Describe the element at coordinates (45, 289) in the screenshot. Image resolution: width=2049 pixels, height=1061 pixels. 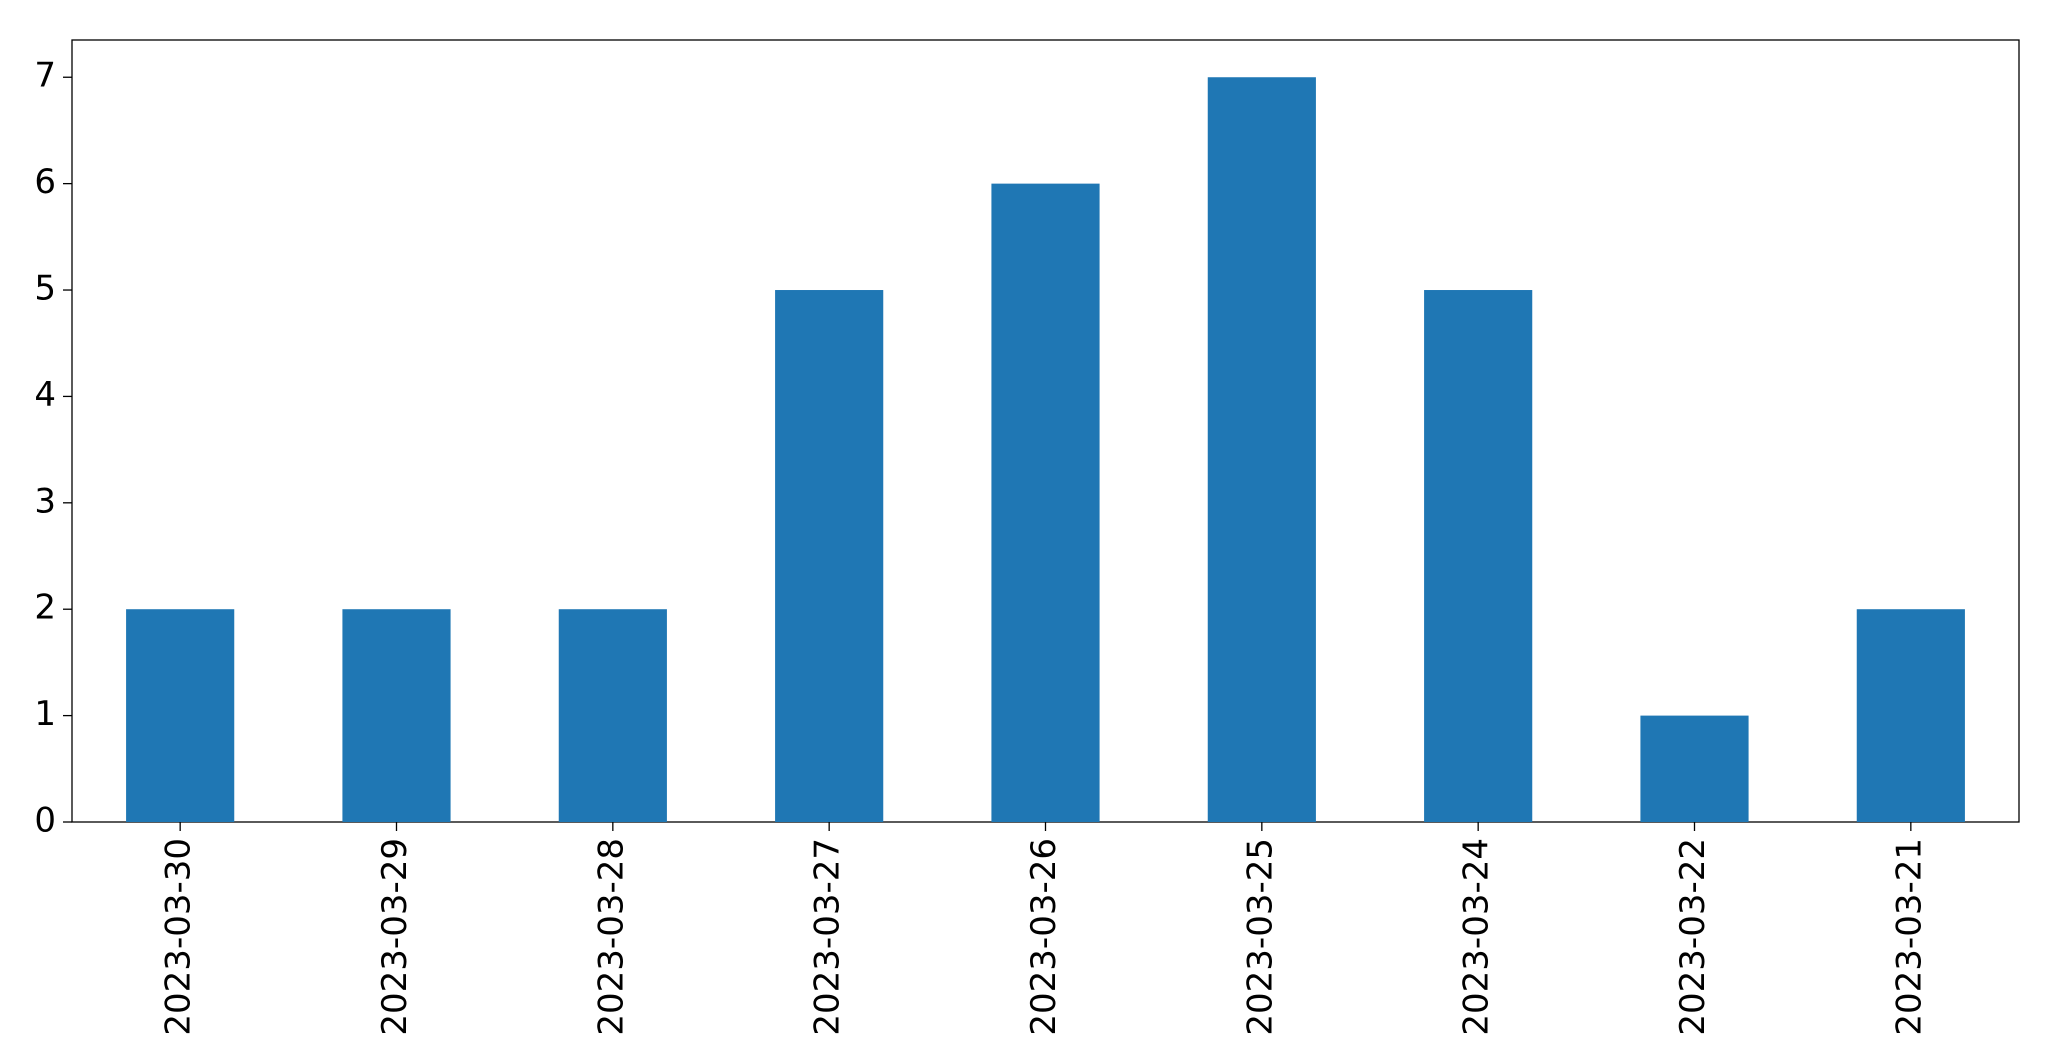
I see `y-tick-label: 5` at that location.